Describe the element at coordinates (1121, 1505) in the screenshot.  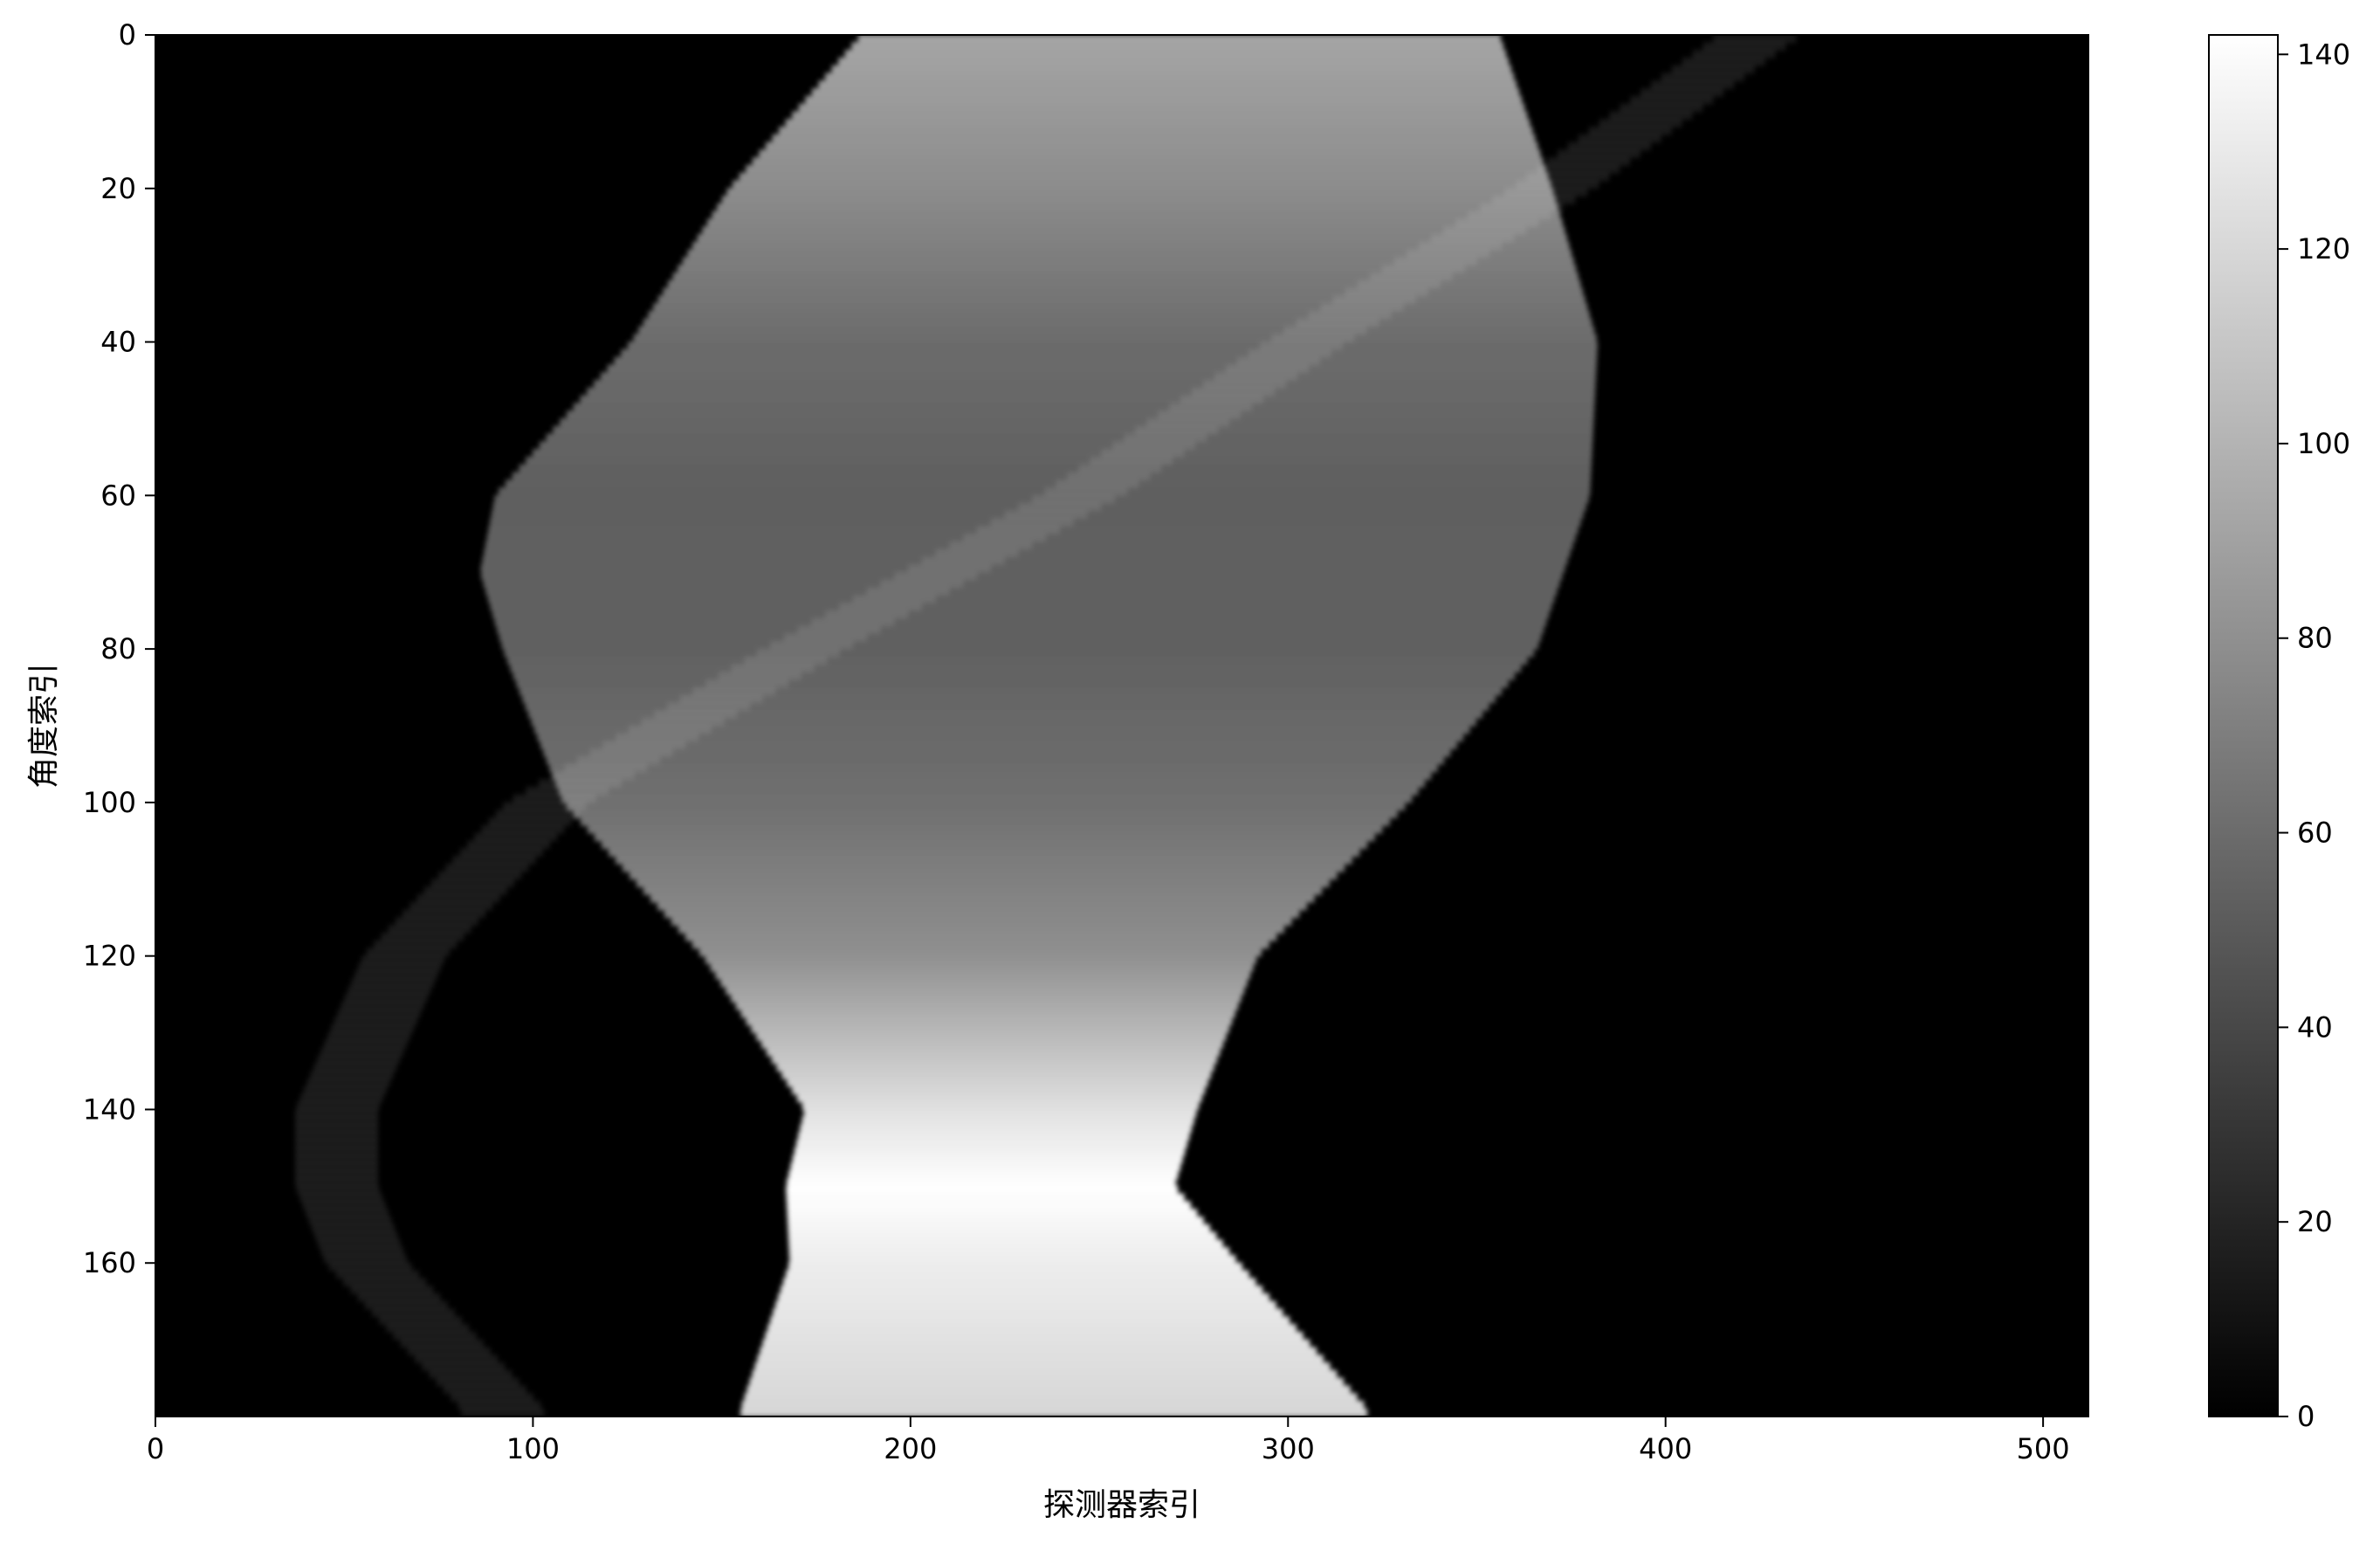
I see `x-axis-label: 探测器索引` at that location.